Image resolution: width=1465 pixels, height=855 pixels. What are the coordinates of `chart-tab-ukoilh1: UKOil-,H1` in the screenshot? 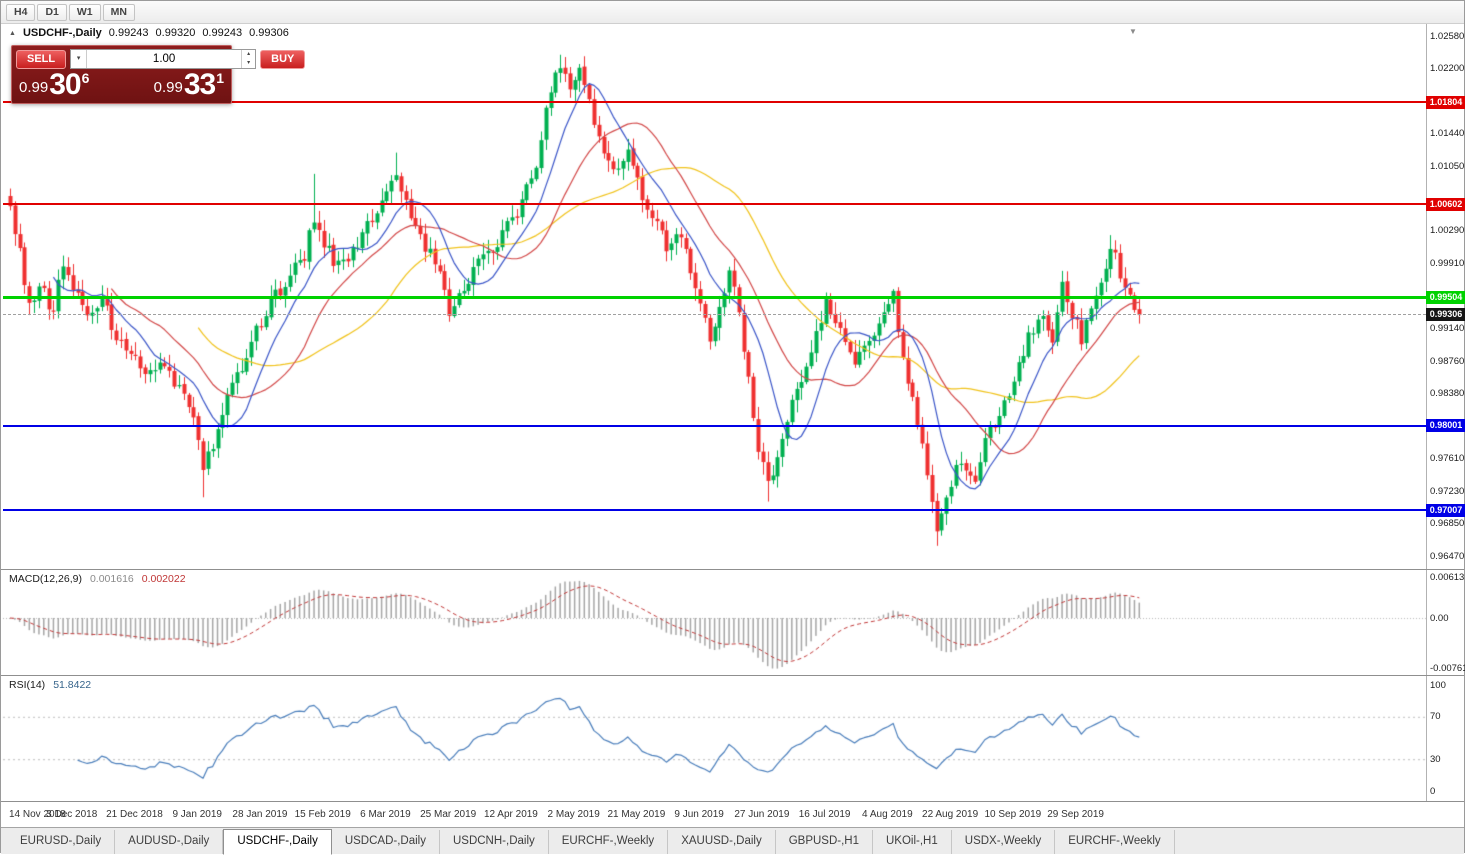 It's located at (912, 842).